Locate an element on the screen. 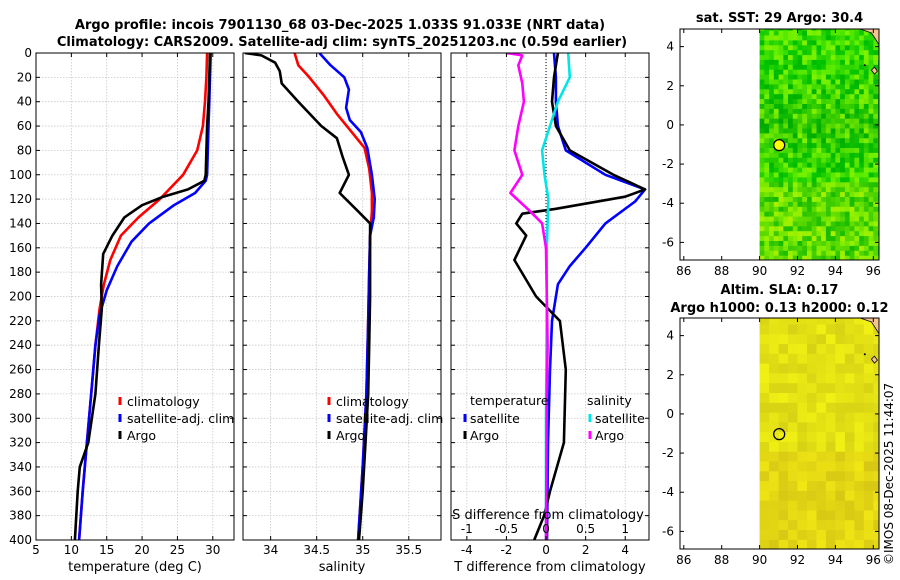 The height and width of the screenshot is (580, 900). y-tick-label: -6 is located at coordinates (668, 242).